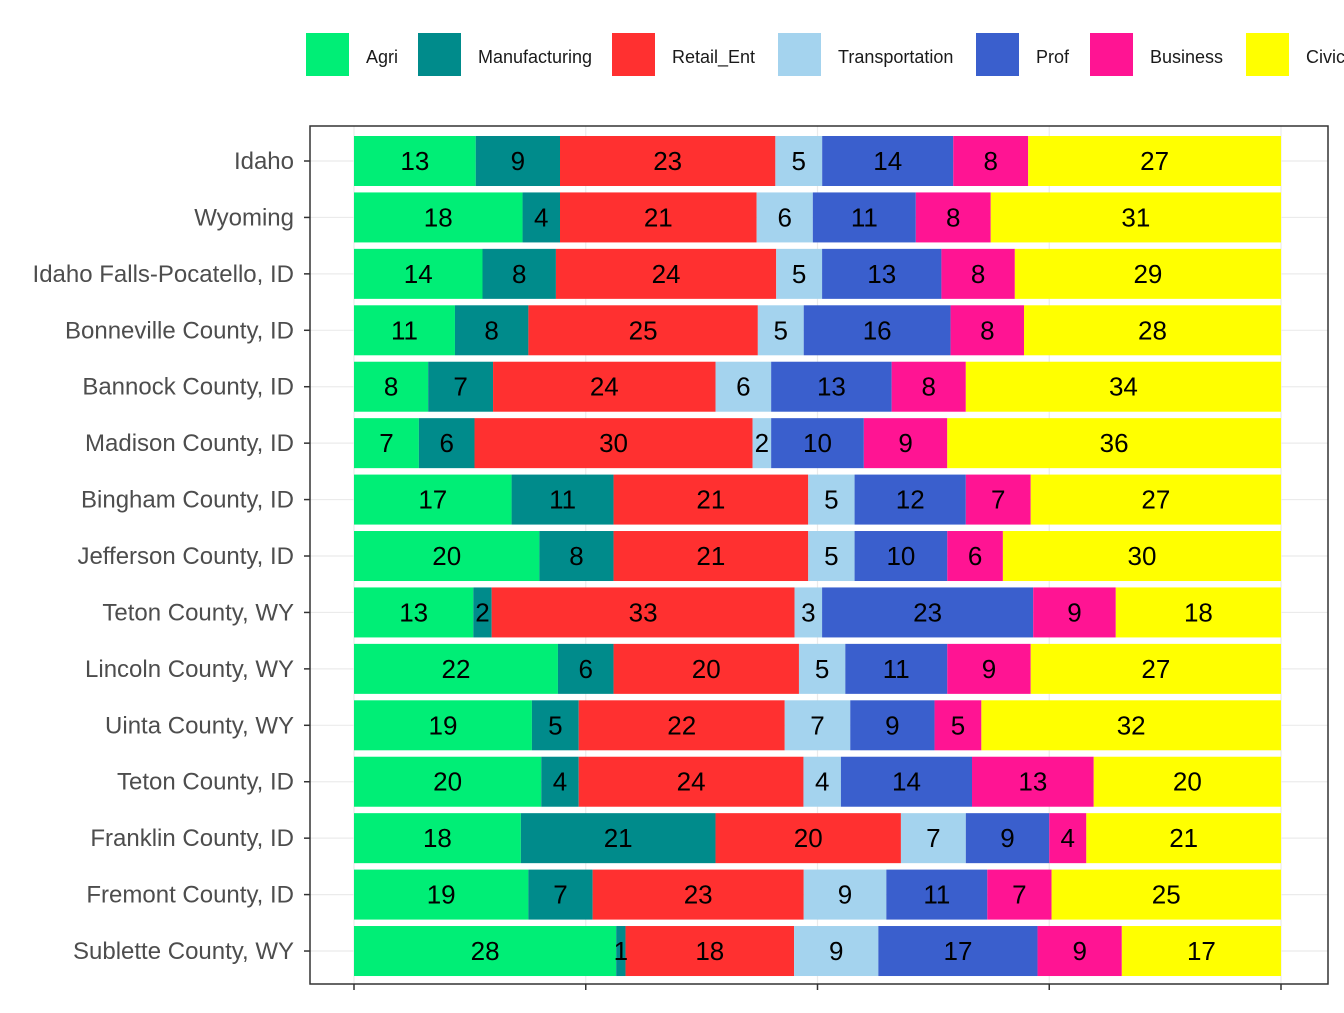 This screenshot has width=1344, height=1013. I want to click on bar-value-label: 4, so click(822, 782).